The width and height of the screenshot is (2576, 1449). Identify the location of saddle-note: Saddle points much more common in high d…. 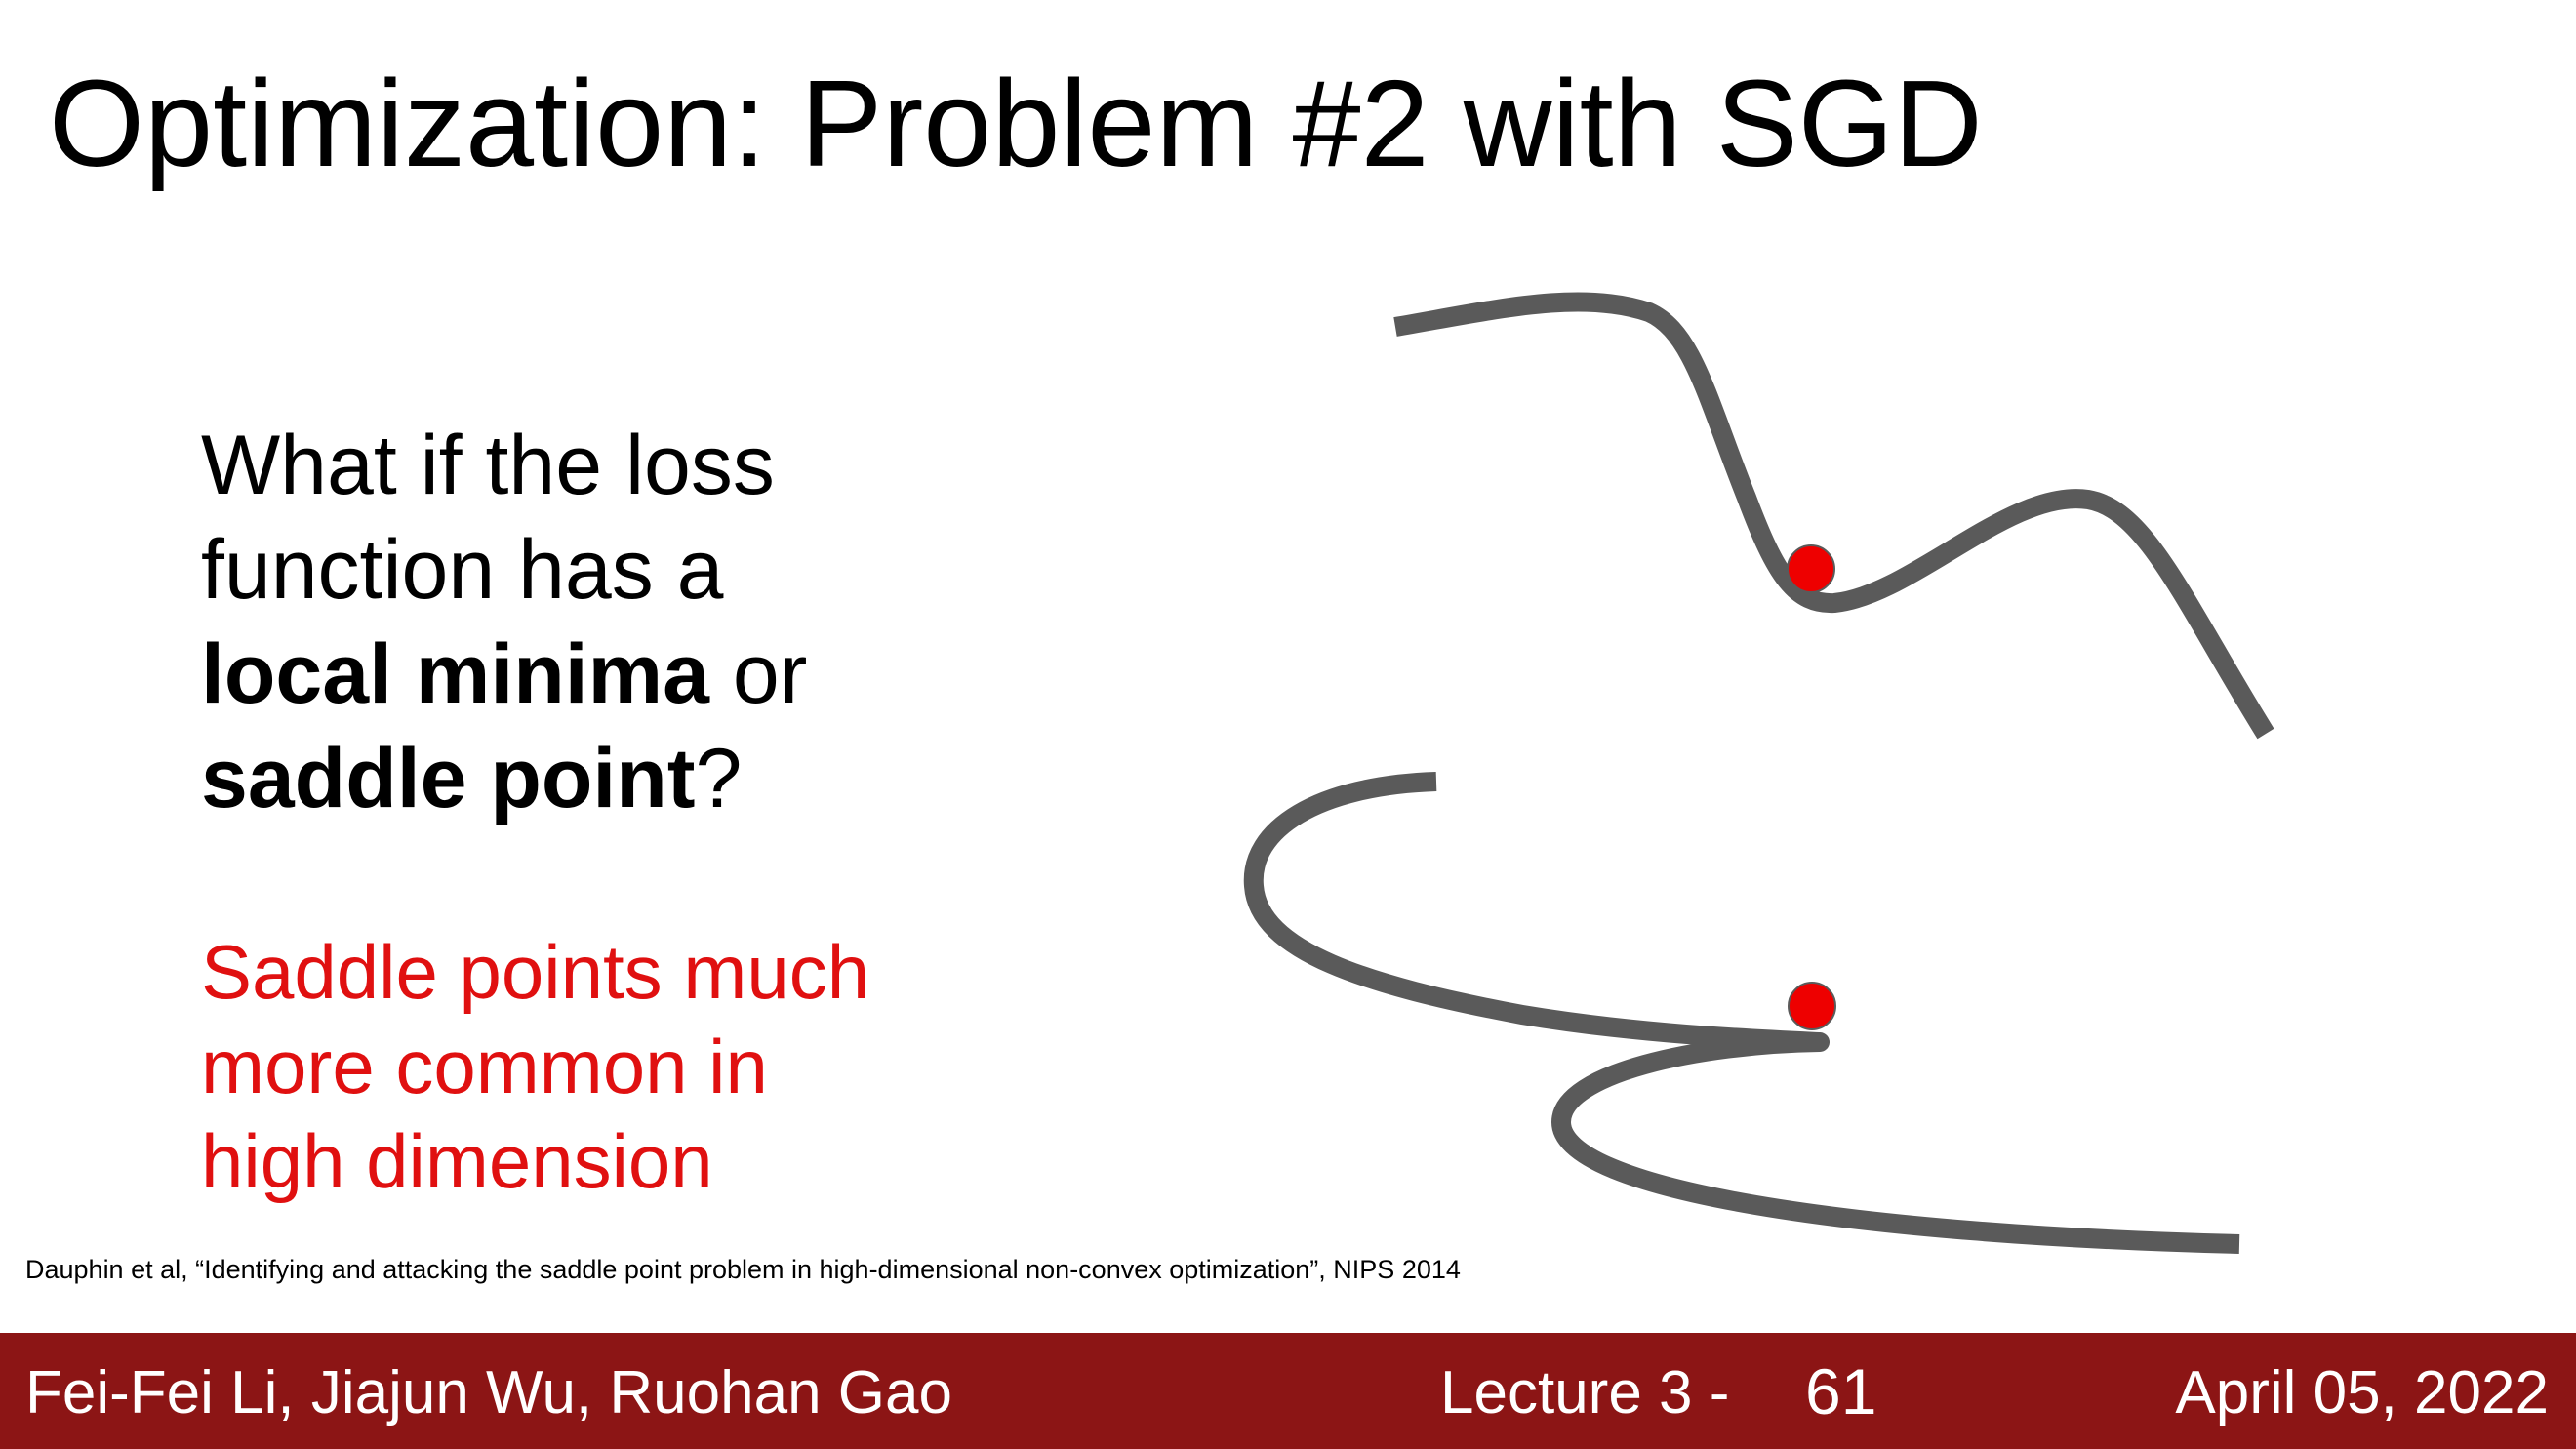
(535, 1067).